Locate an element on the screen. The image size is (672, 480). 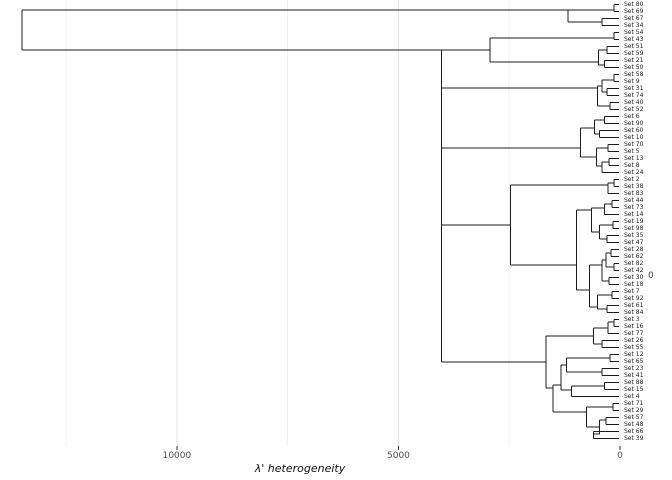
leaf-label: Set 62 is located at coordinates (634, 256).